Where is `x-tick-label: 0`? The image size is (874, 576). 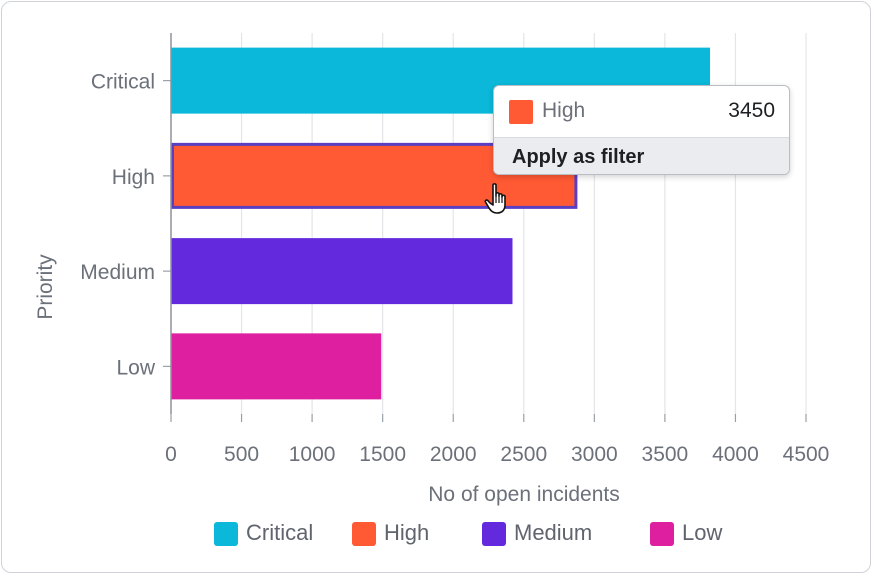
x-tick-label: 0 is located at coordinates (171, 454).